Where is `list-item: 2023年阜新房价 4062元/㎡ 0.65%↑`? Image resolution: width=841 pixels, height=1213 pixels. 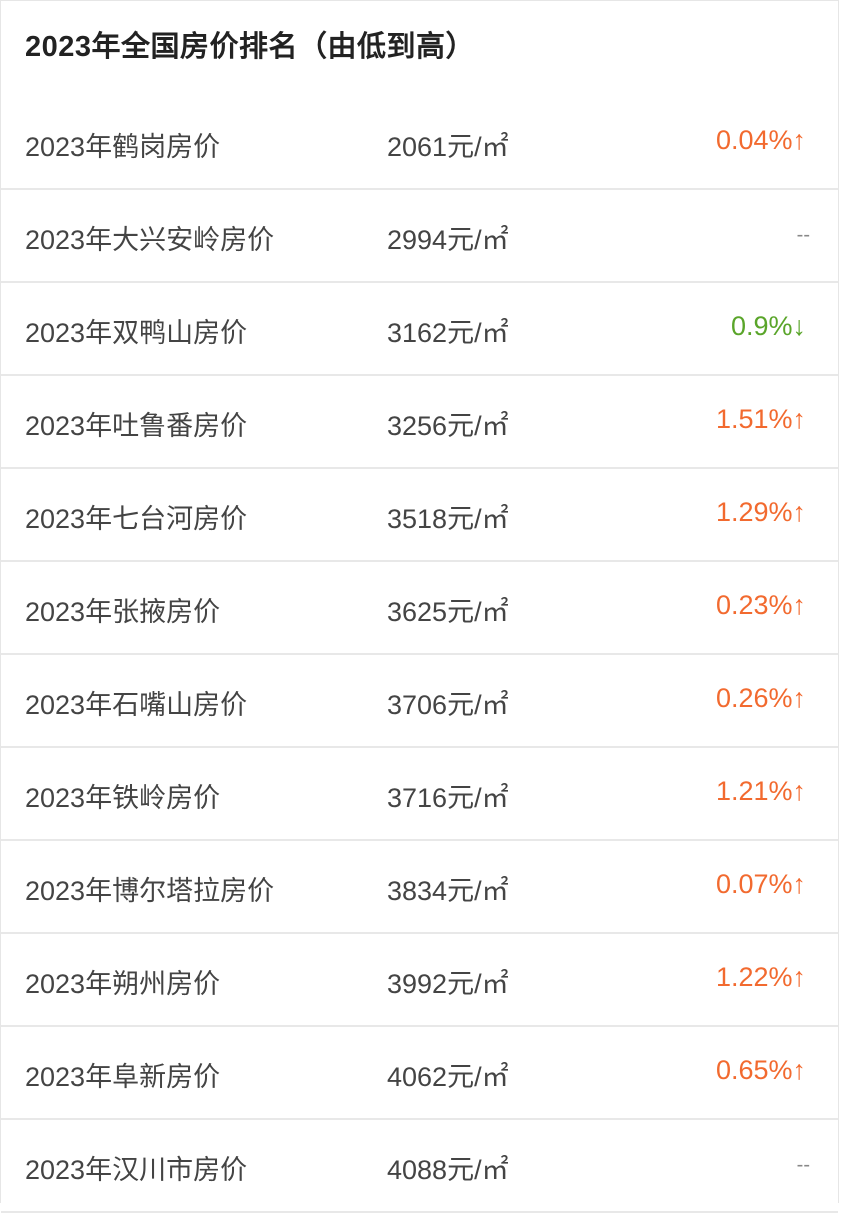 list-item: 2023年阜新房价 4062元/㎡ 0.65%↑ is located at coordinates (419, 1073).